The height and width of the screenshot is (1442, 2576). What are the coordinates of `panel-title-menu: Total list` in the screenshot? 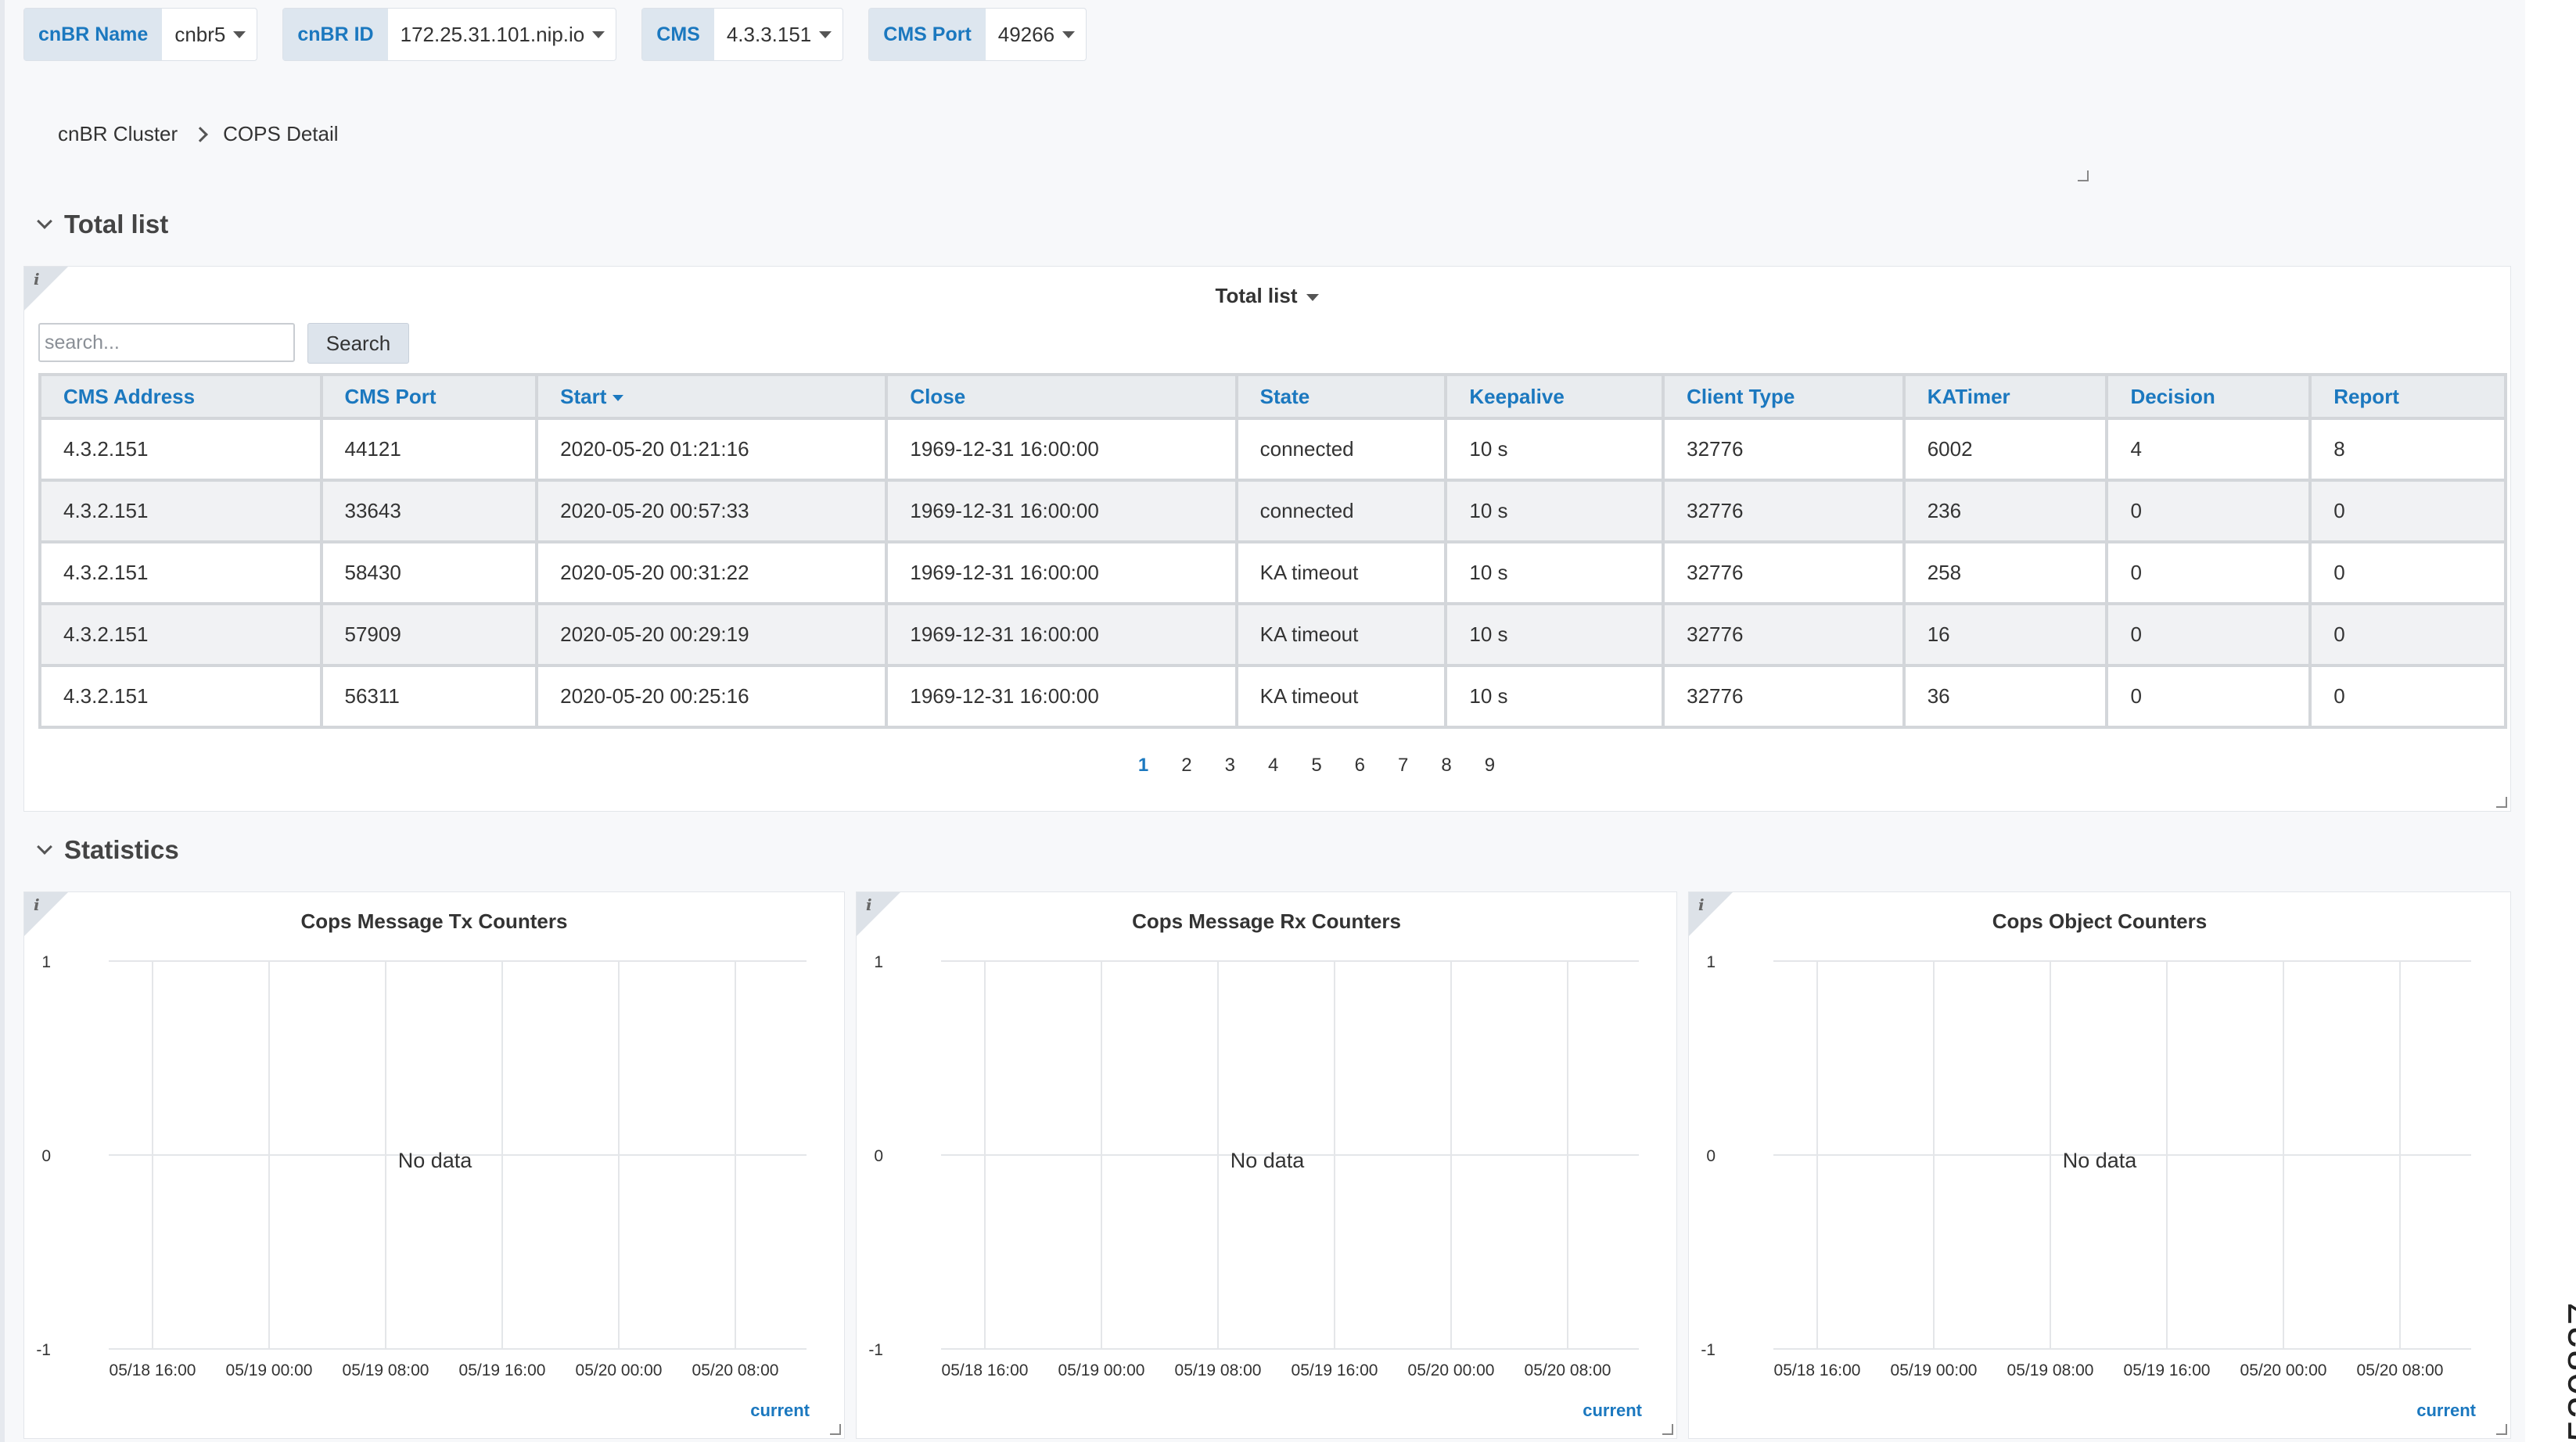 It's located at (1267, 296).